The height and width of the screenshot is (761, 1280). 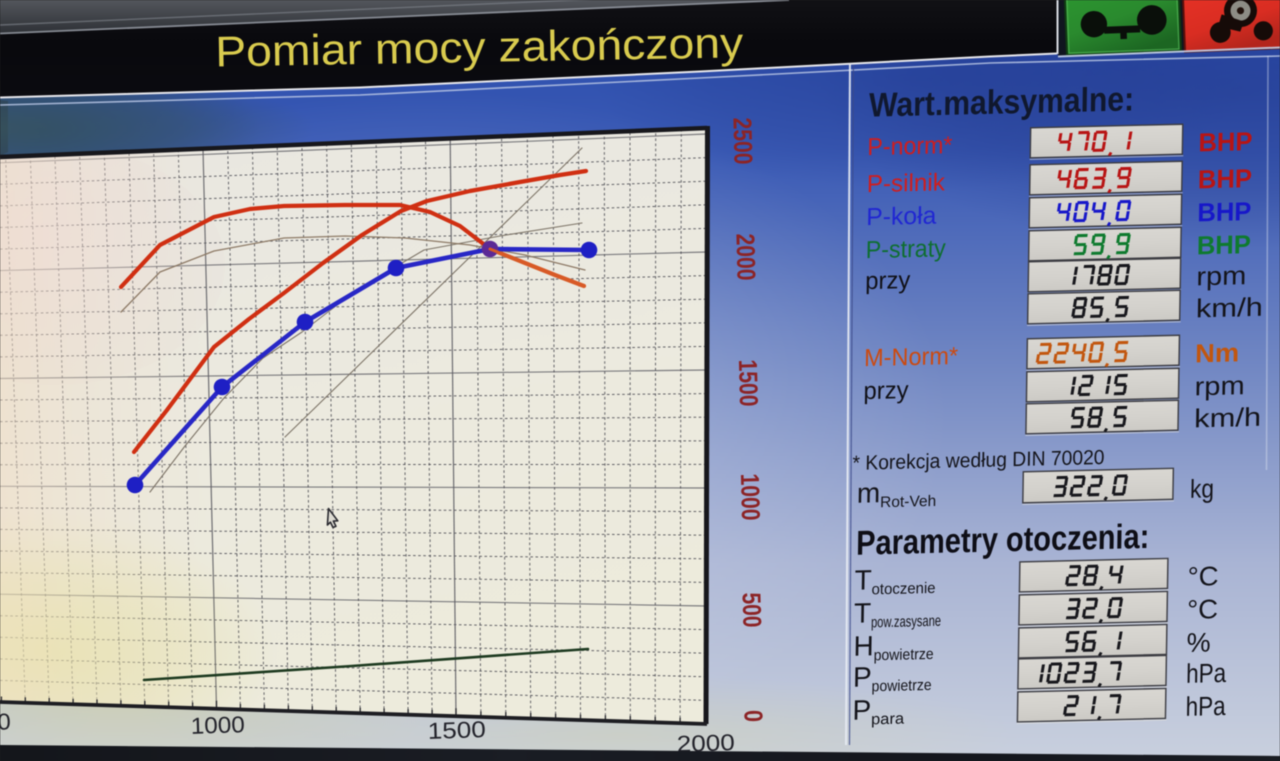 I want to click on svg-text: P-silnik, so click(x=906, y=183).